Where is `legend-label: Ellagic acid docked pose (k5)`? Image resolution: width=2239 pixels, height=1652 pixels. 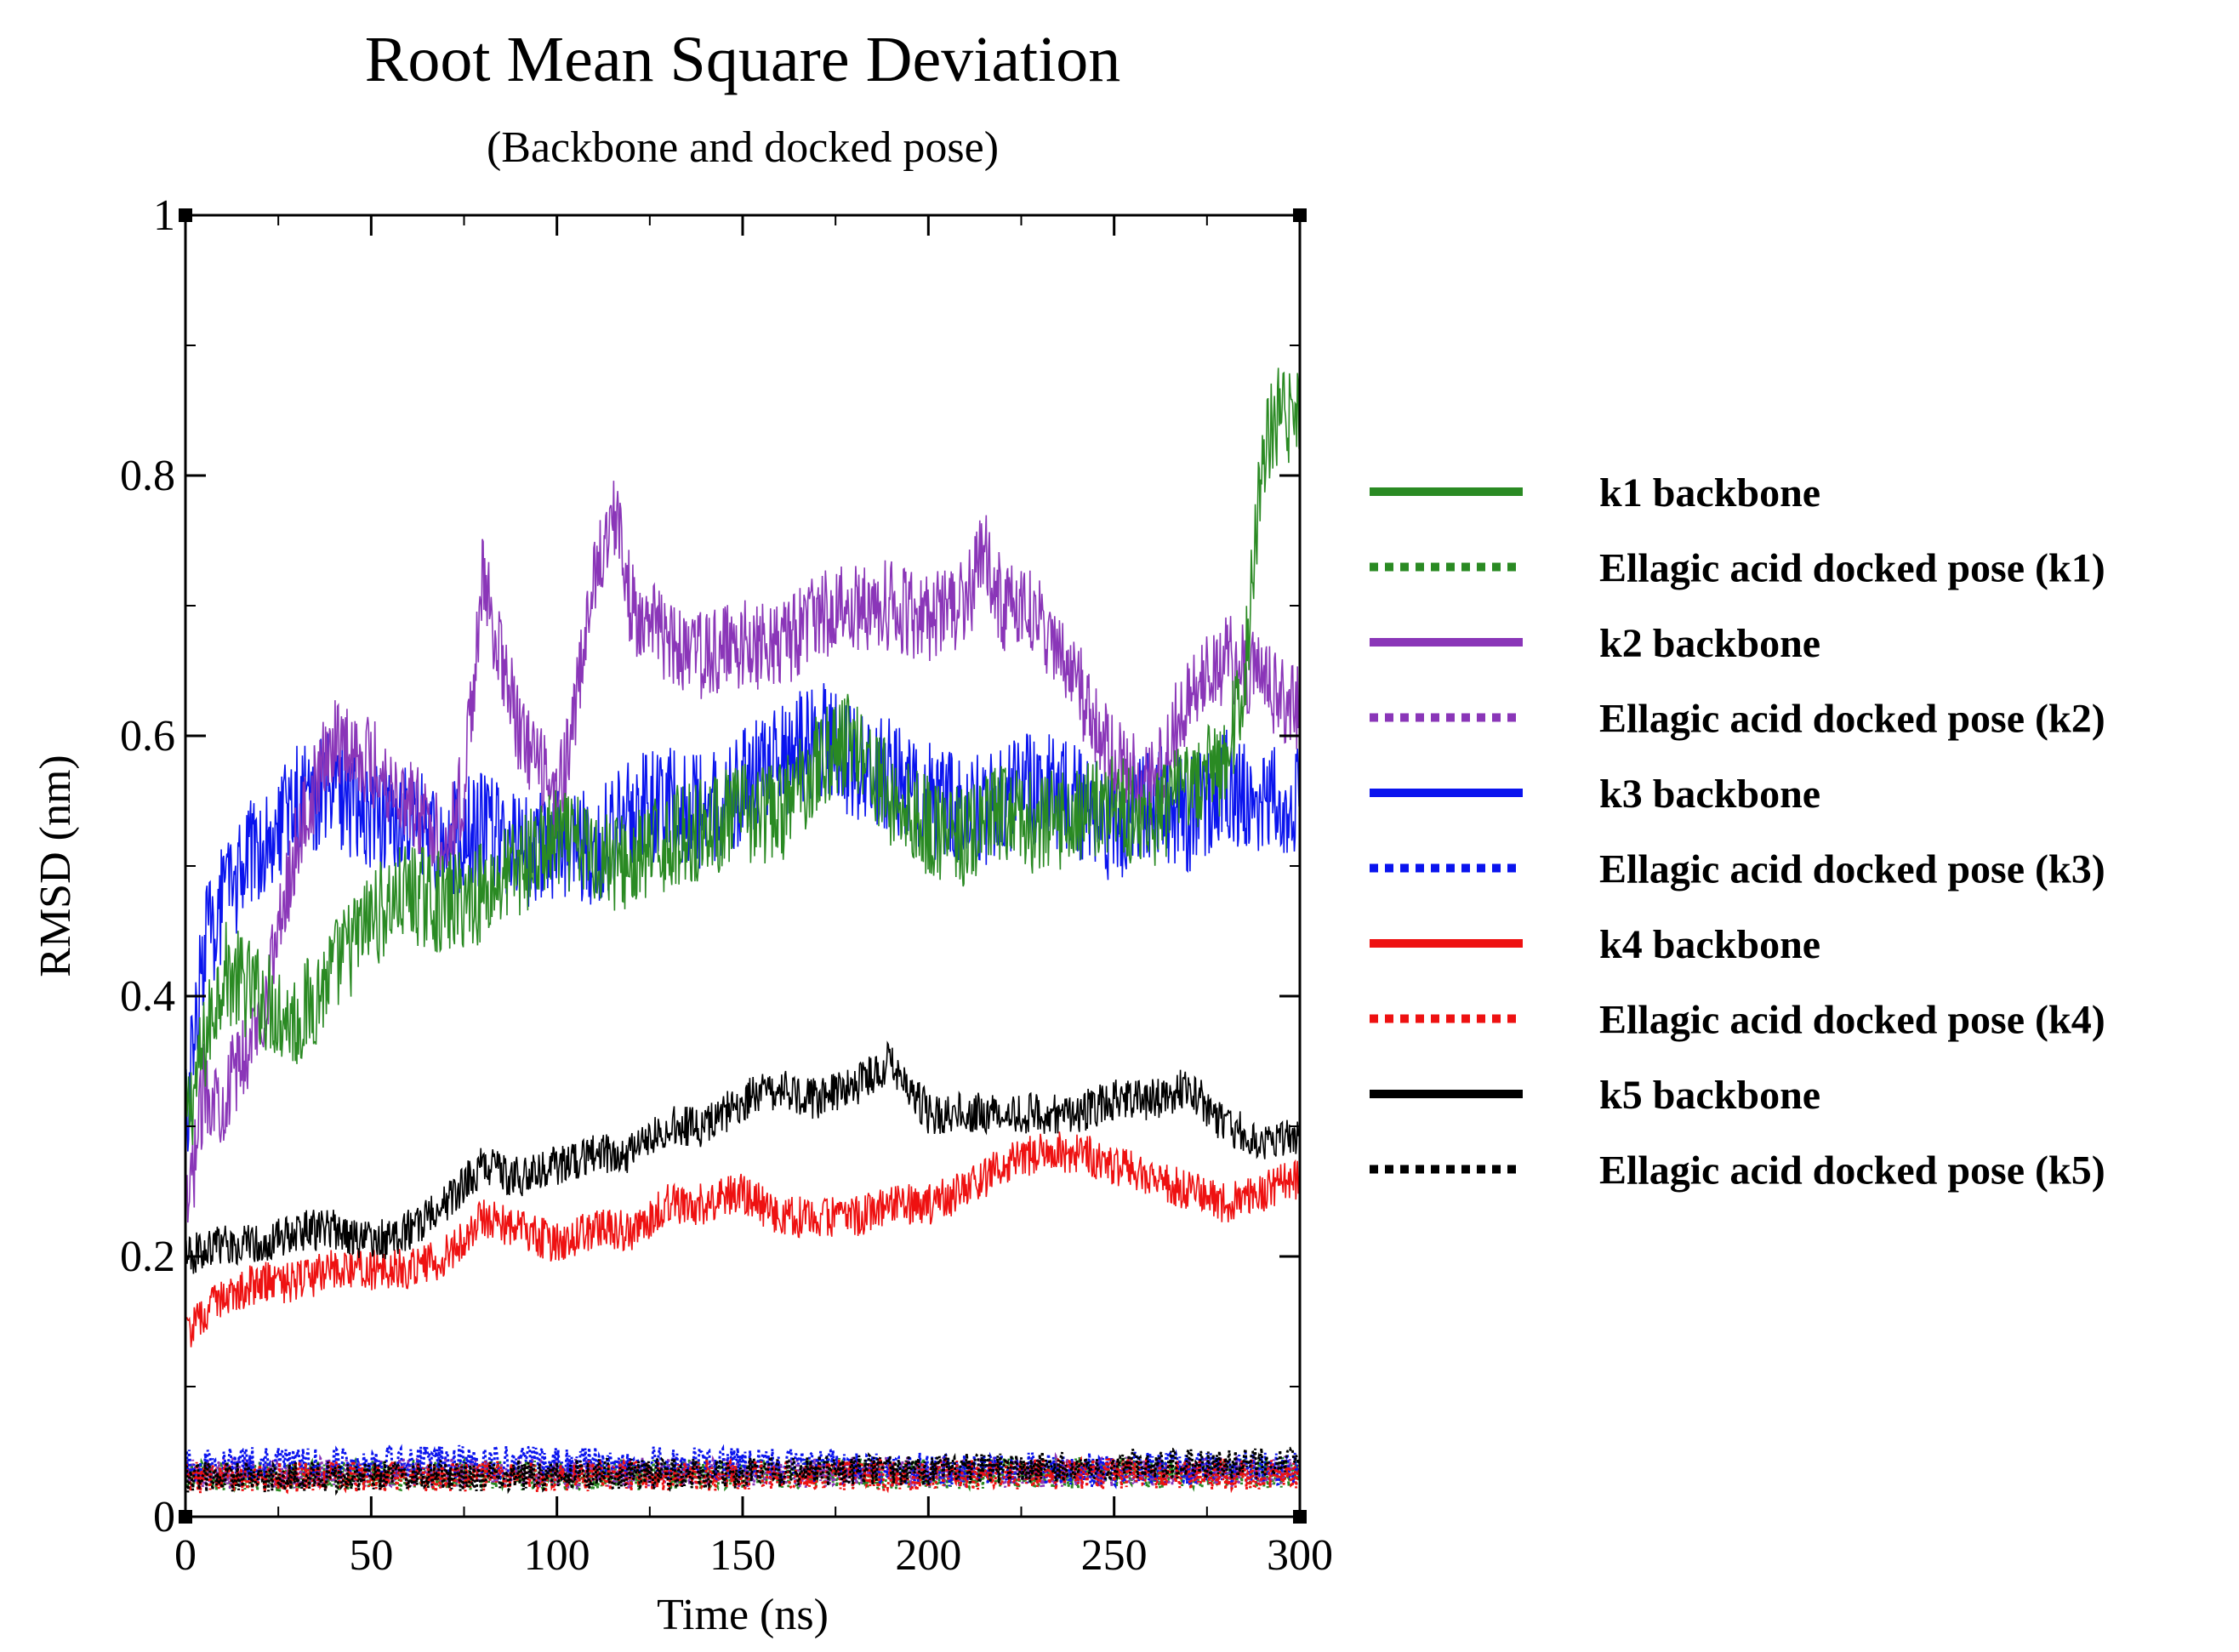 legend-label: Ellagic acid docked pose (k5) is located at coordinates (1852, 1170).